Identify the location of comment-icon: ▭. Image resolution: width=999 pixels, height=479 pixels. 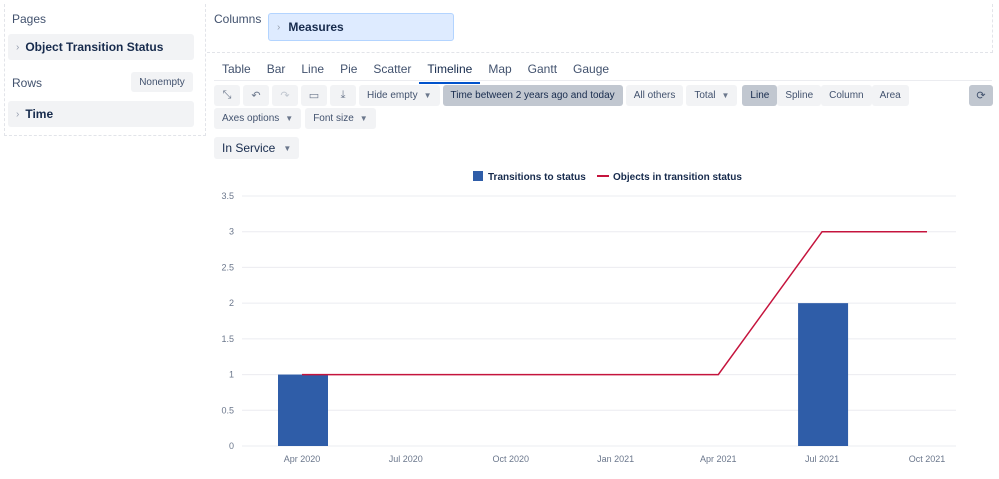
(314, 95).